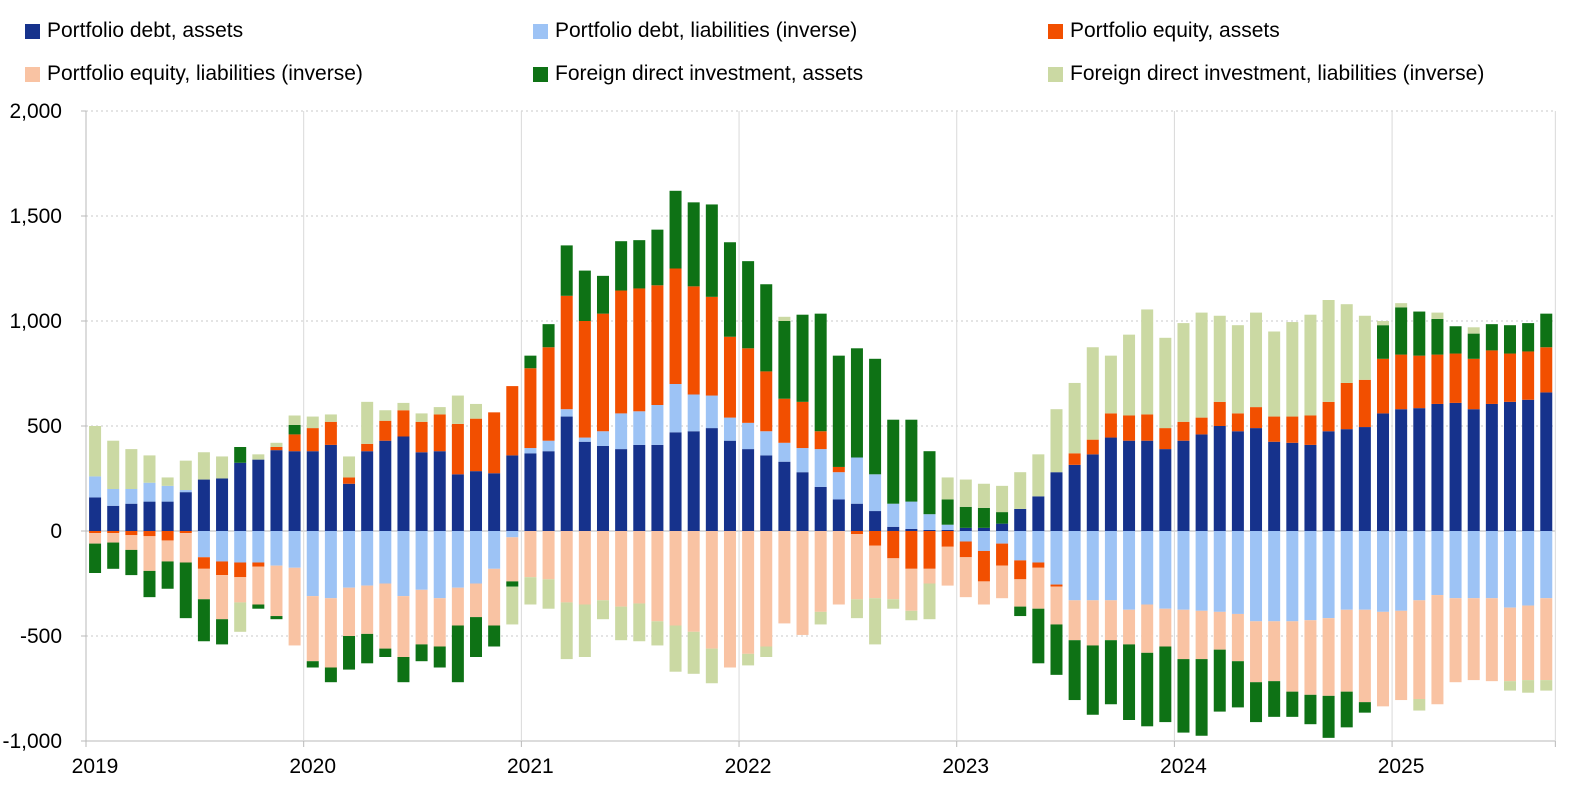  What do you see at coordinates (709, 73) in the screenshot?
I see `legend-label: Foreign direct investment, assets` at bounding box center [709, 73].